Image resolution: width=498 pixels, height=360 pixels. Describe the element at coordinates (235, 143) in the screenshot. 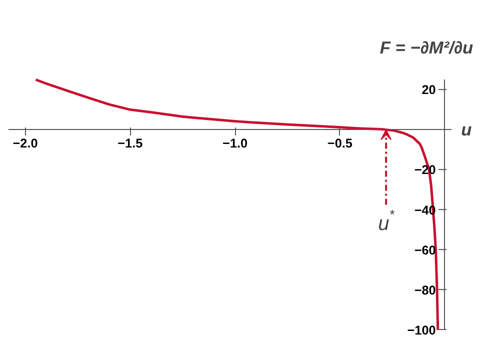

I see `x-tick-label: −1.0` at that location.